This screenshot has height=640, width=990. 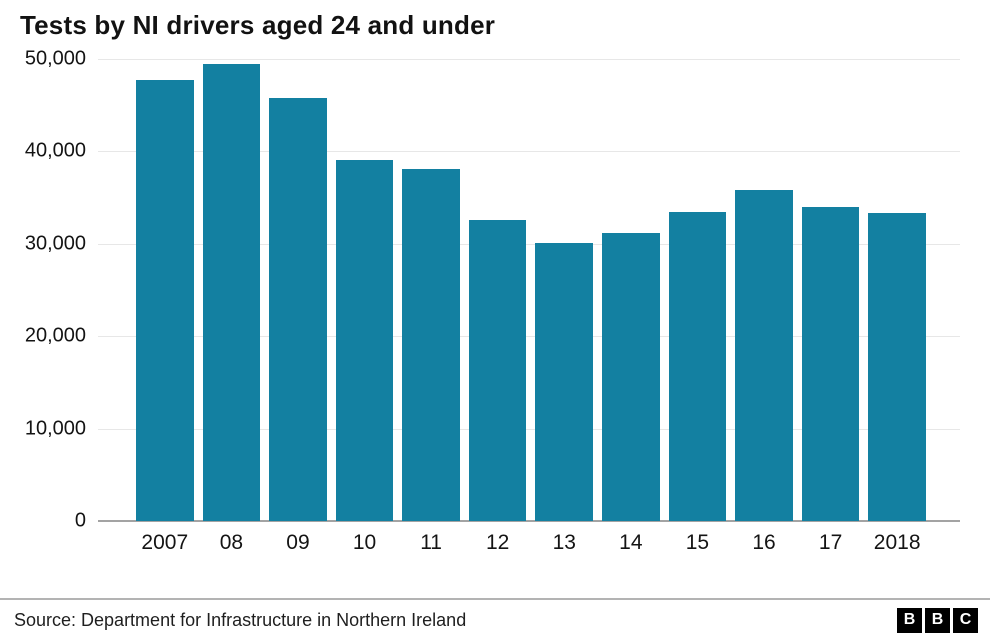 What do you see at coordinates (56, 543) in the screenshot?
I see `x-axis-spacer` at bounding box center [56, 543].